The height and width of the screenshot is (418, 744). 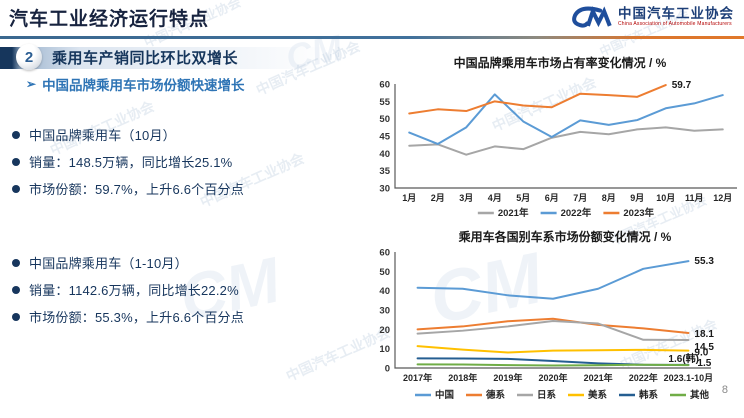 What do you see at coordinates (108, 263) in the screenshot?
I see `stat-text: 中国品牌乘用车（1-10月）` at bounding box center [108, 263].